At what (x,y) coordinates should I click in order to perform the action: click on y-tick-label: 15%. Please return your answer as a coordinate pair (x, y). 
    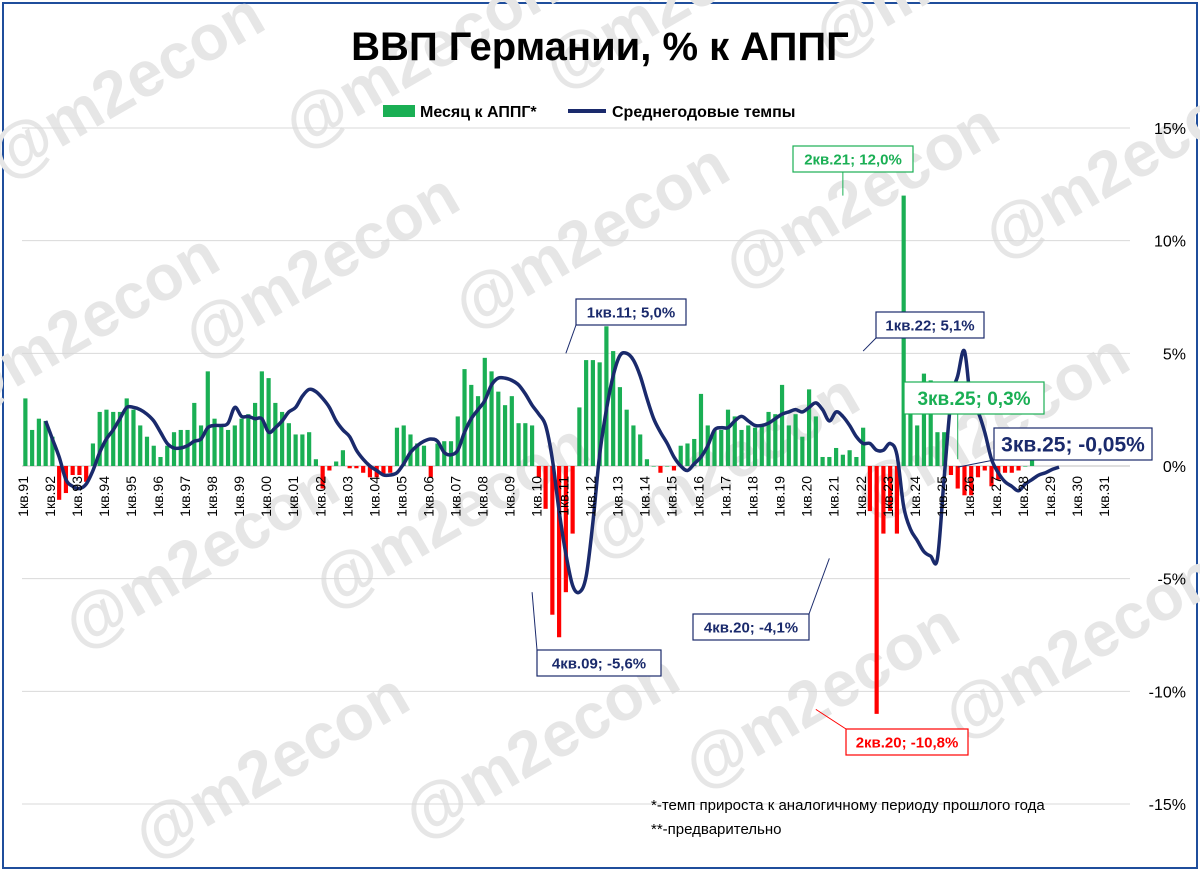
    Looking at the image, I should click on (1170, 129).